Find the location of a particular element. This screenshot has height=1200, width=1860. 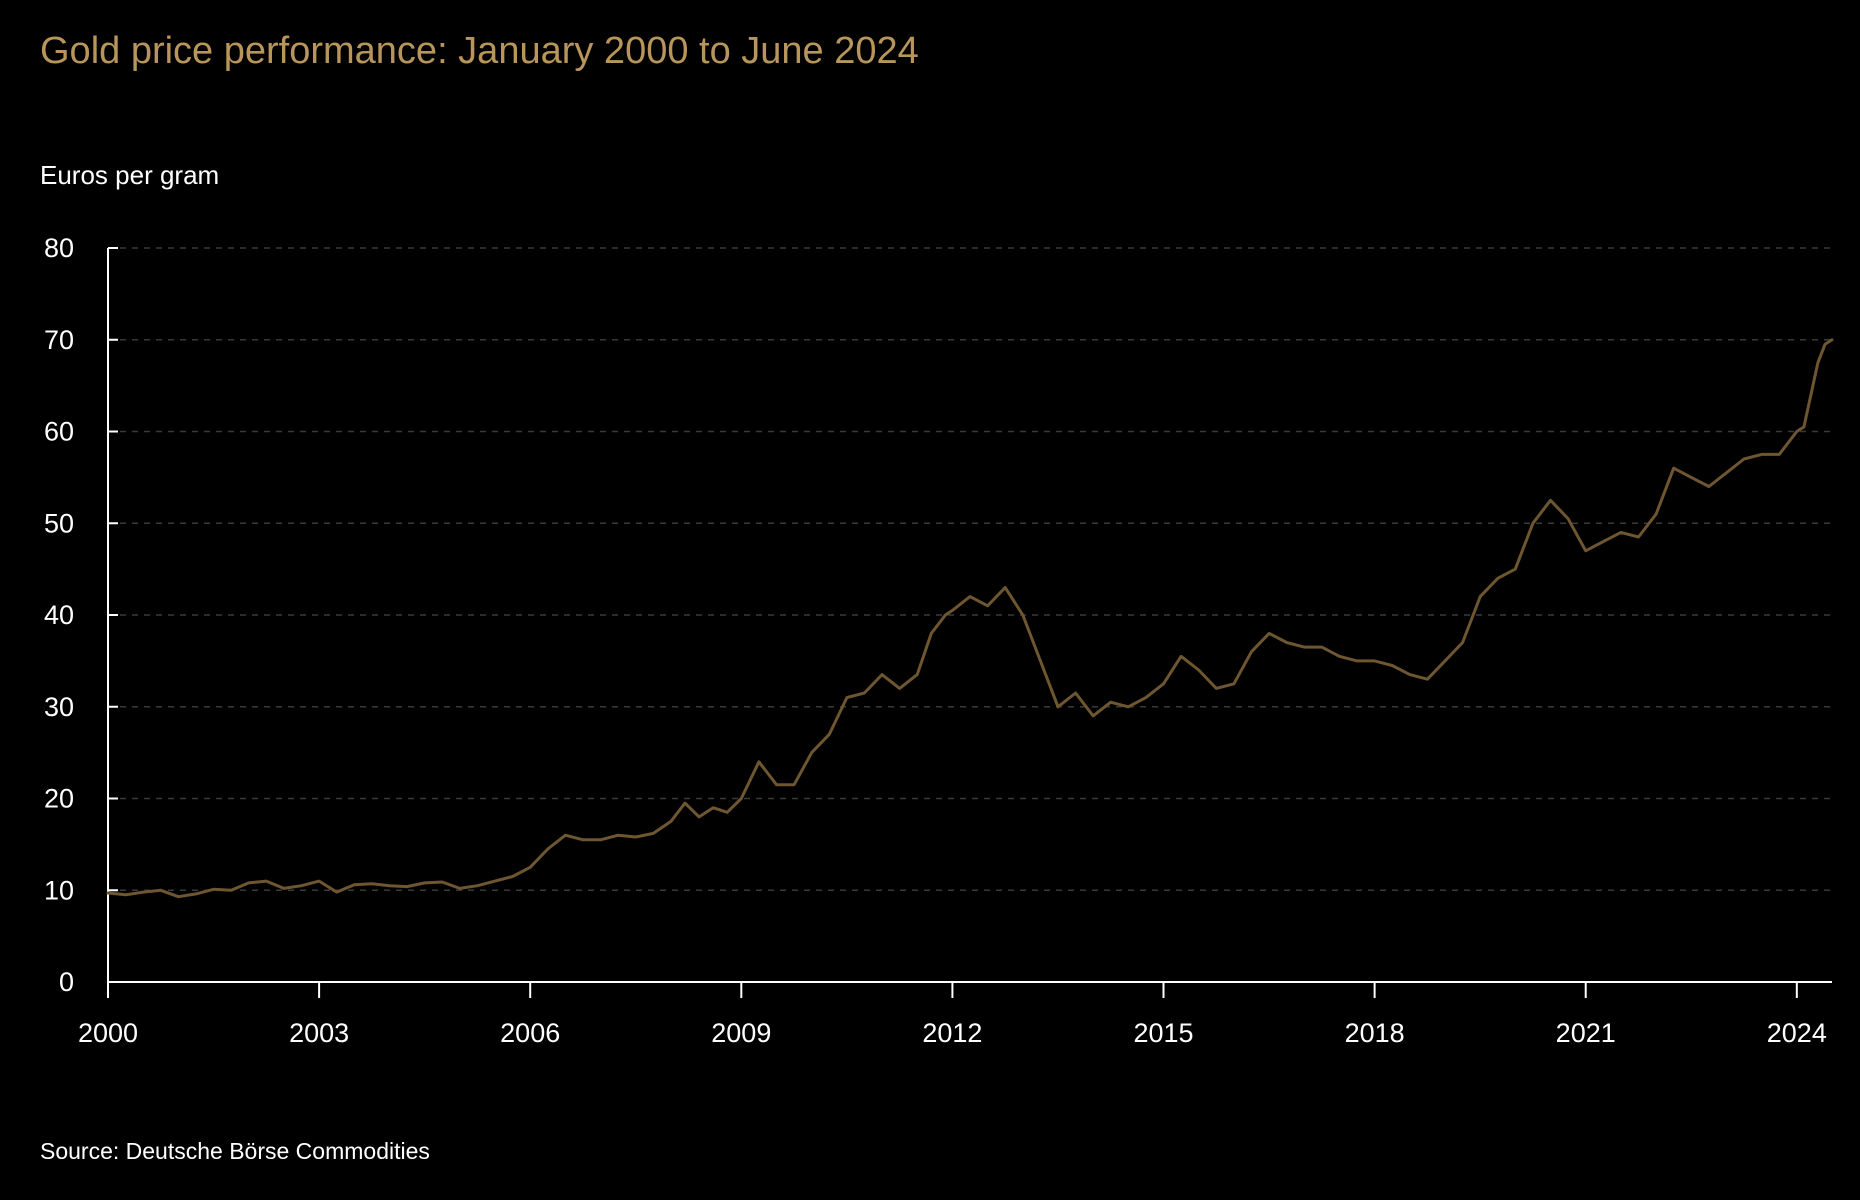

x-tick-label: 2012 is located at coordinates (952, 1033).